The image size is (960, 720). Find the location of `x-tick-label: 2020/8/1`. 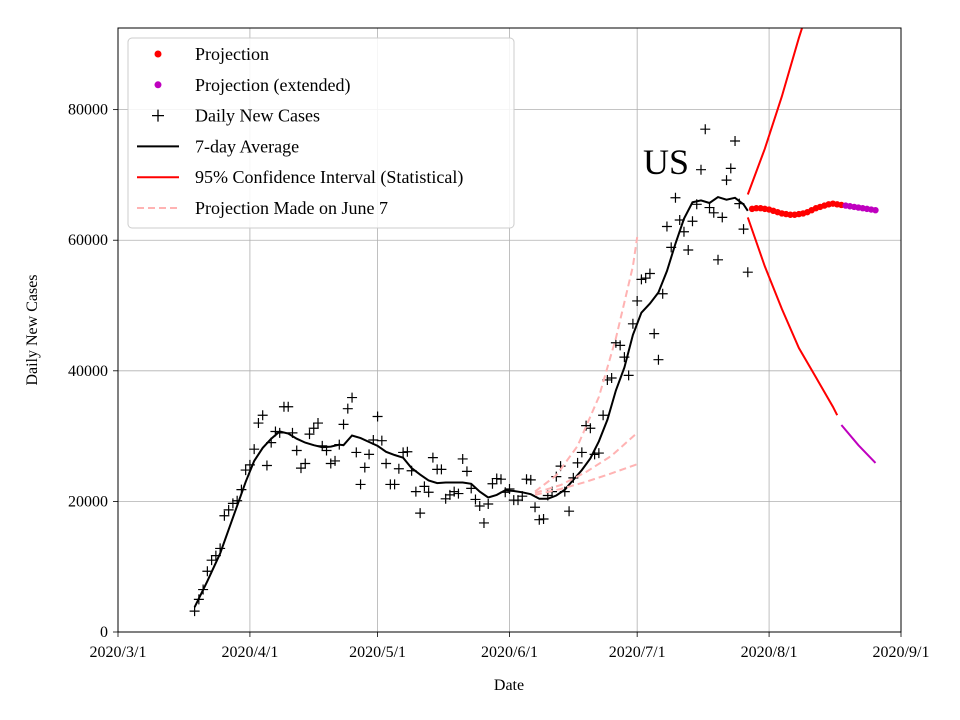

x-tick-label: 2020/8/1 is located at coordinates (769, 652).